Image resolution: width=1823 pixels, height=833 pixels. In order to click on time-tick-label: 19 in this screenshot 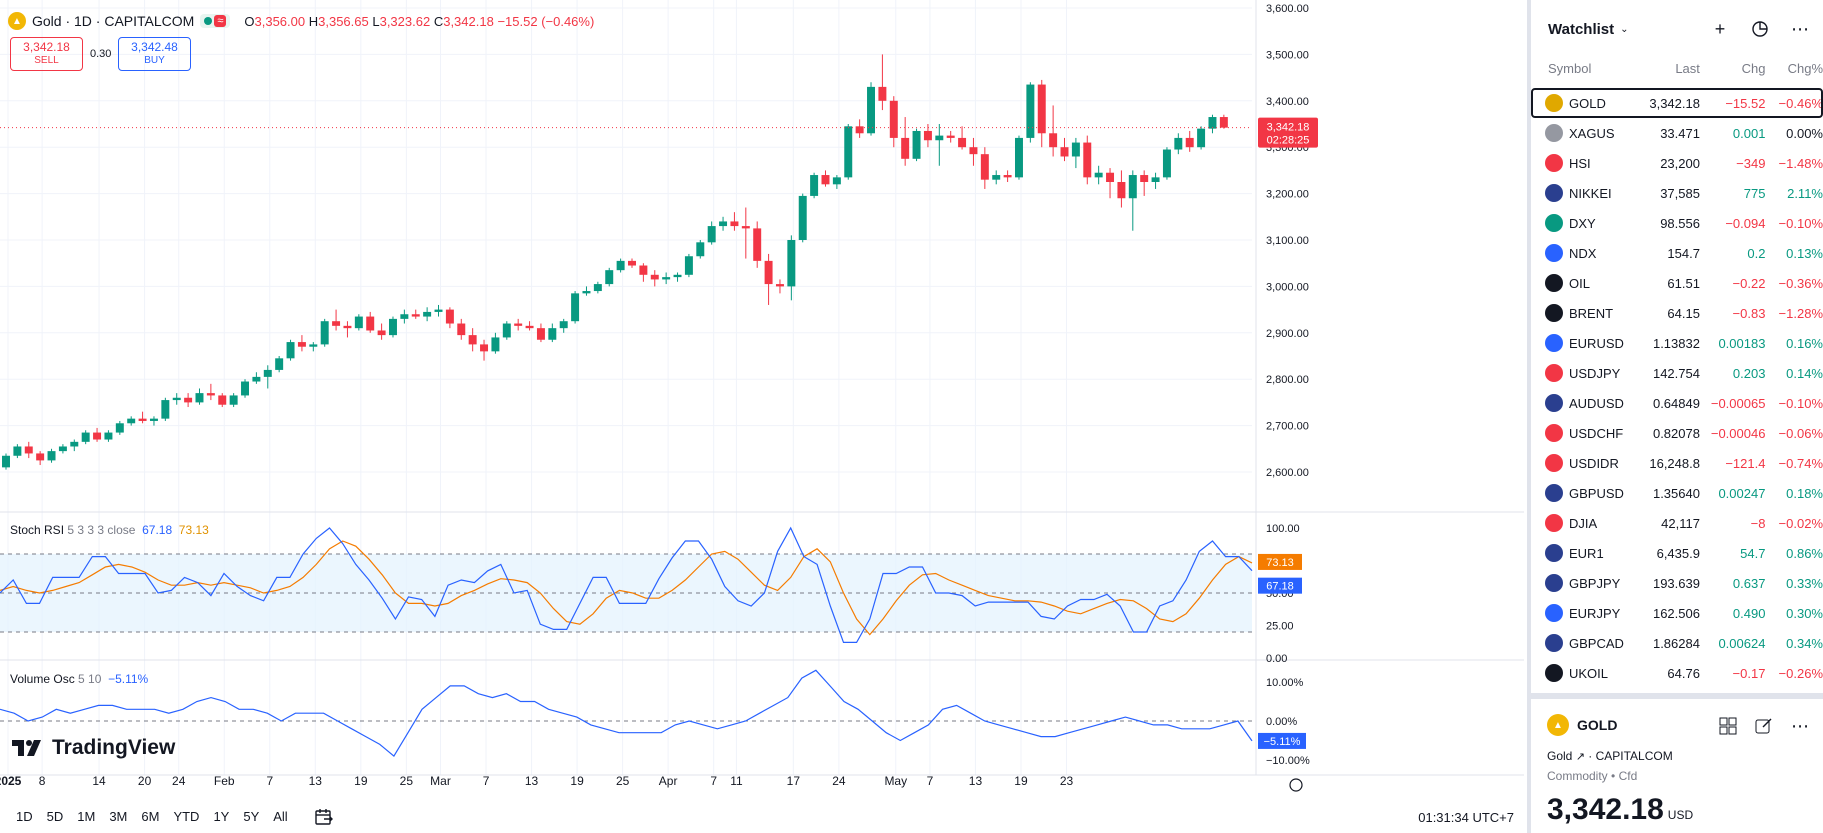, I will do `click(577, 781)`.